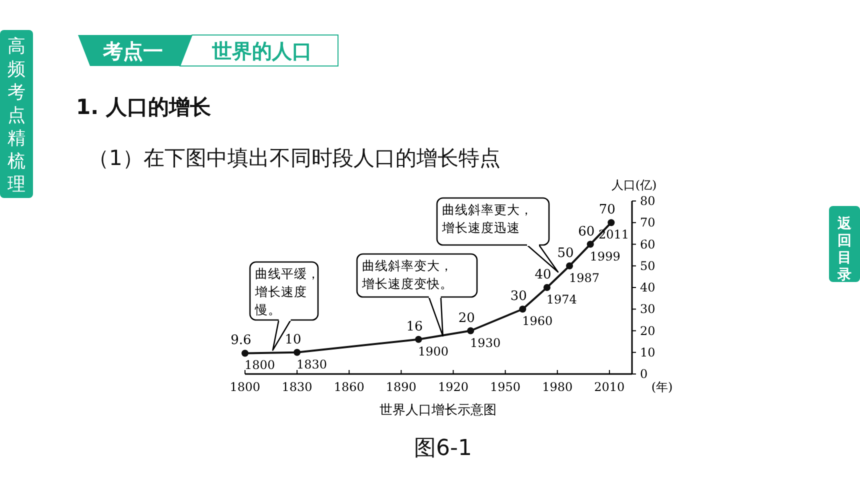 The image size is (860, 484). Describe the element at coordinates (293, 340) in the screenshot. I see `data-label: 10` at that location.